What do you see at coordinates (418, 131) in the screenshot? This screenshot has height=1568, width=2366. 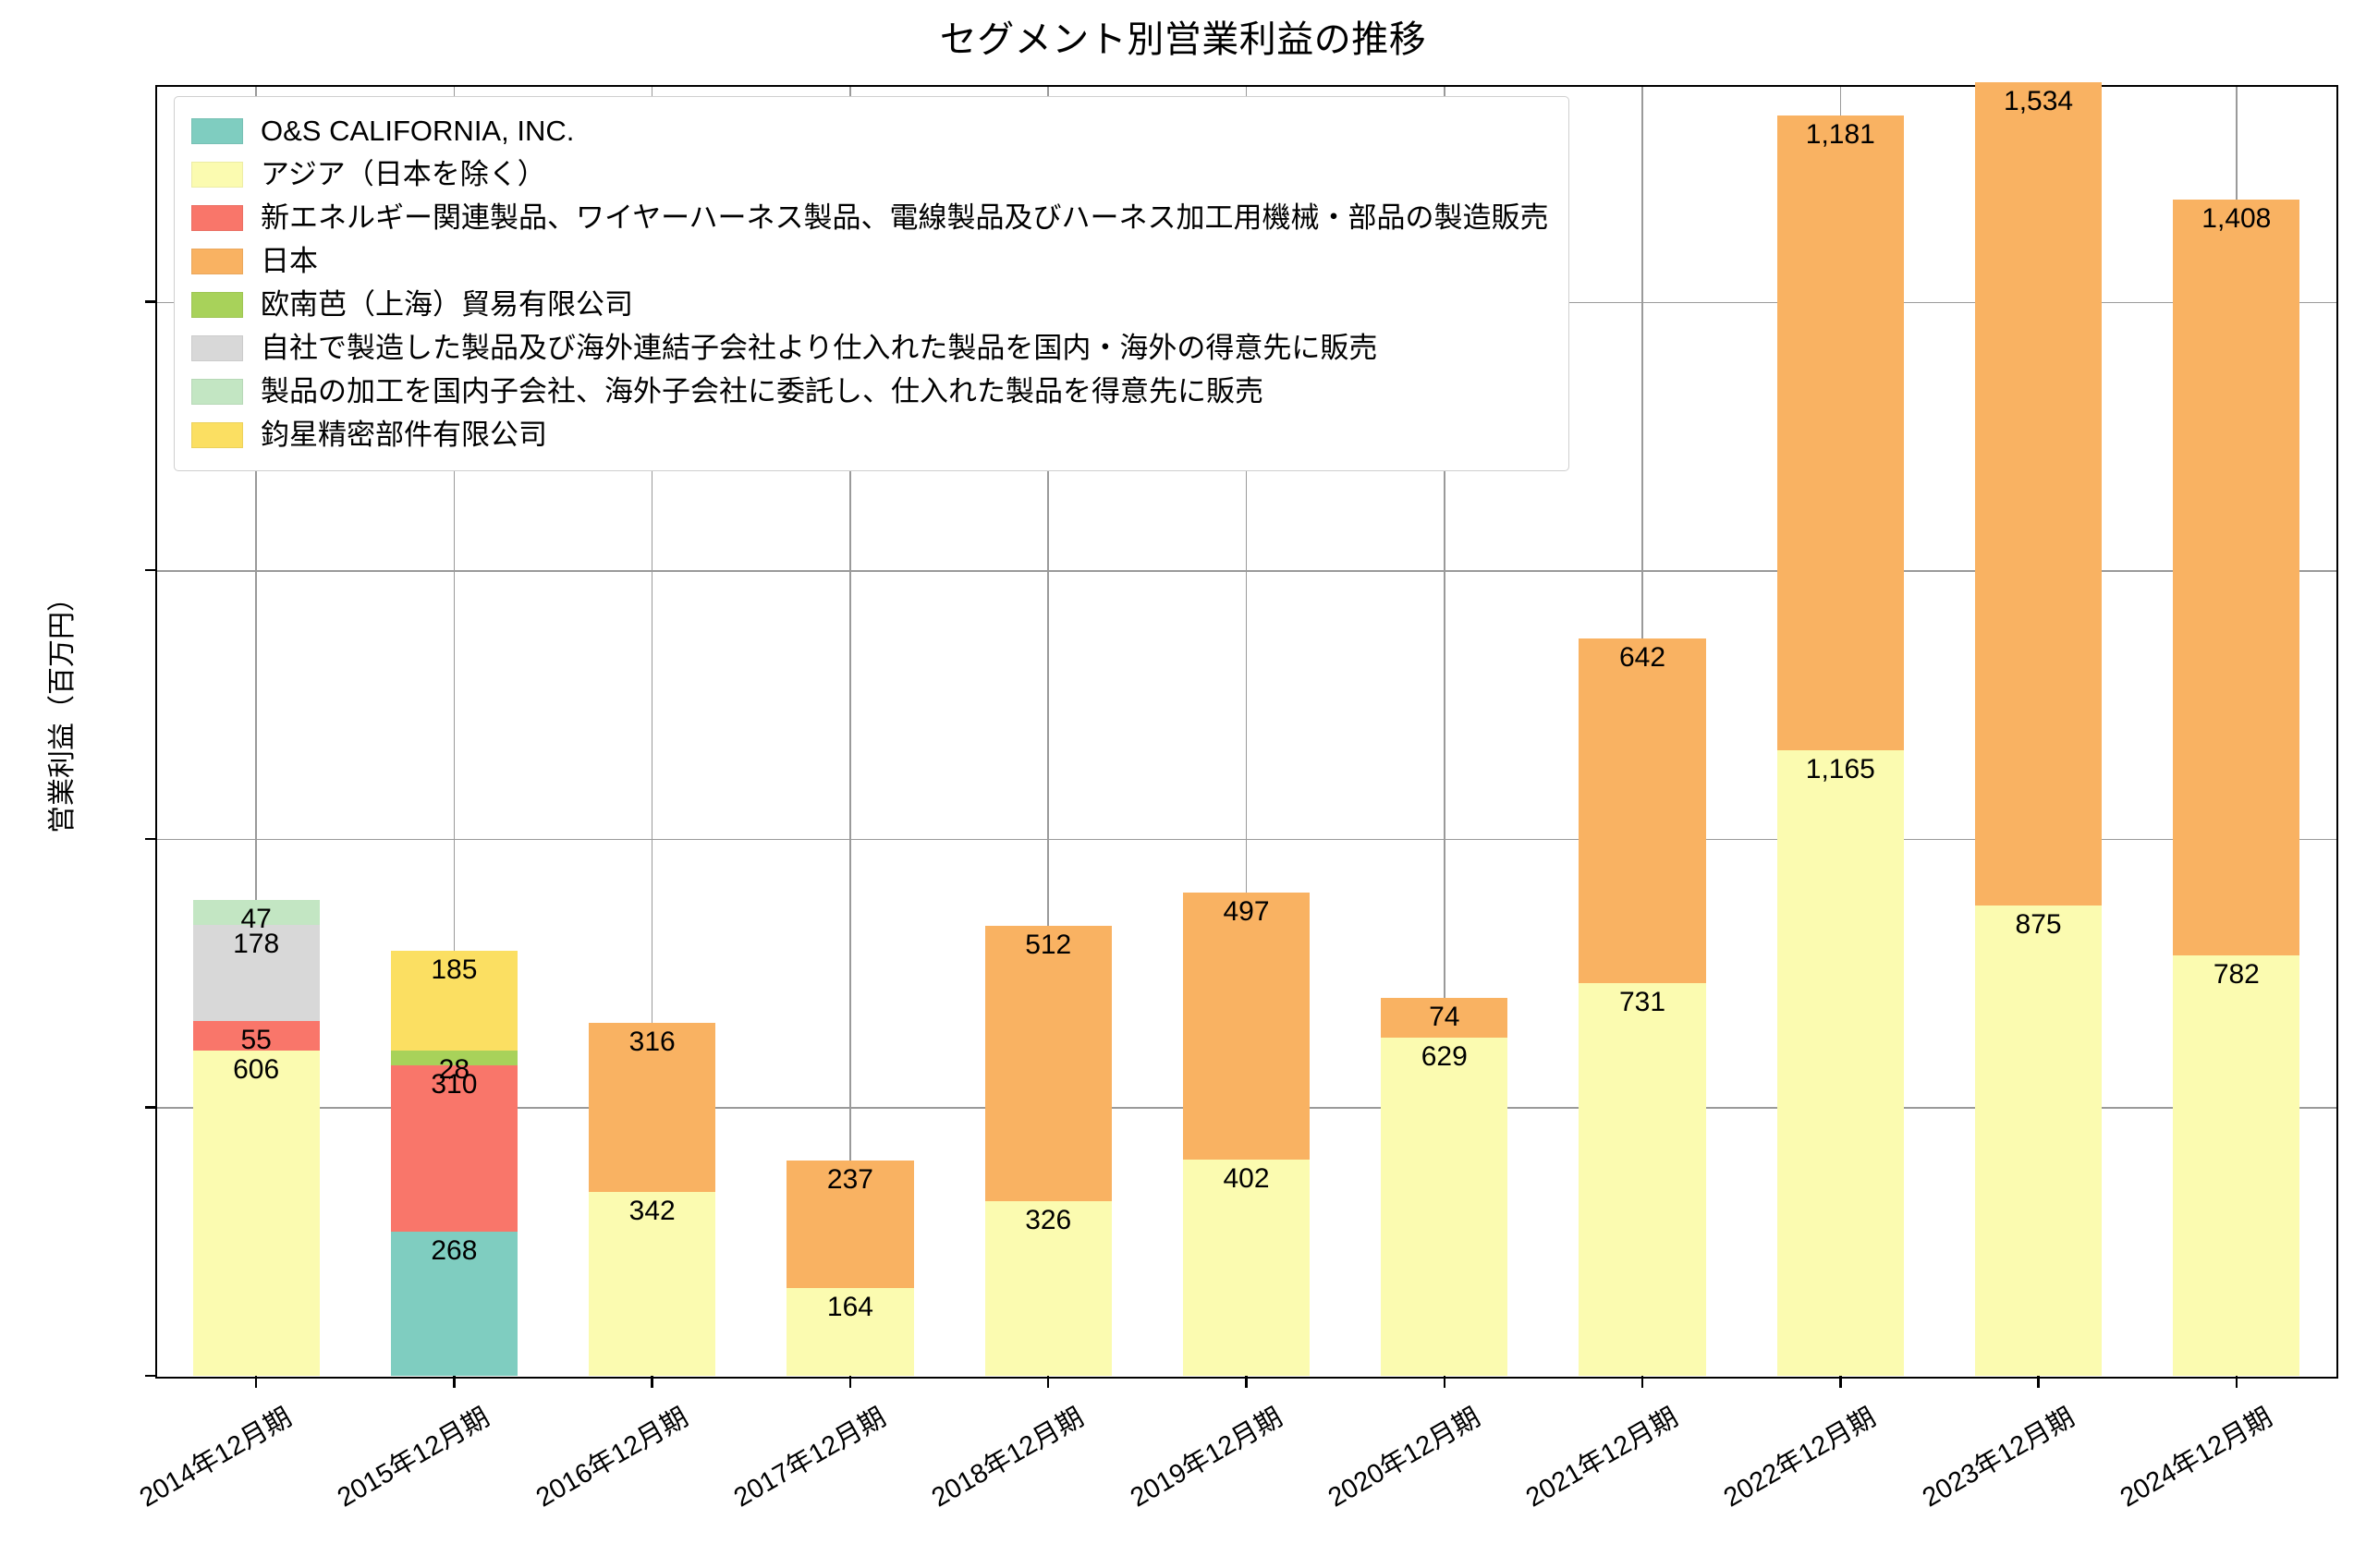 I see `legend-label: O&S CALIFORNIA, INC.` at bounding box center [418, 131].